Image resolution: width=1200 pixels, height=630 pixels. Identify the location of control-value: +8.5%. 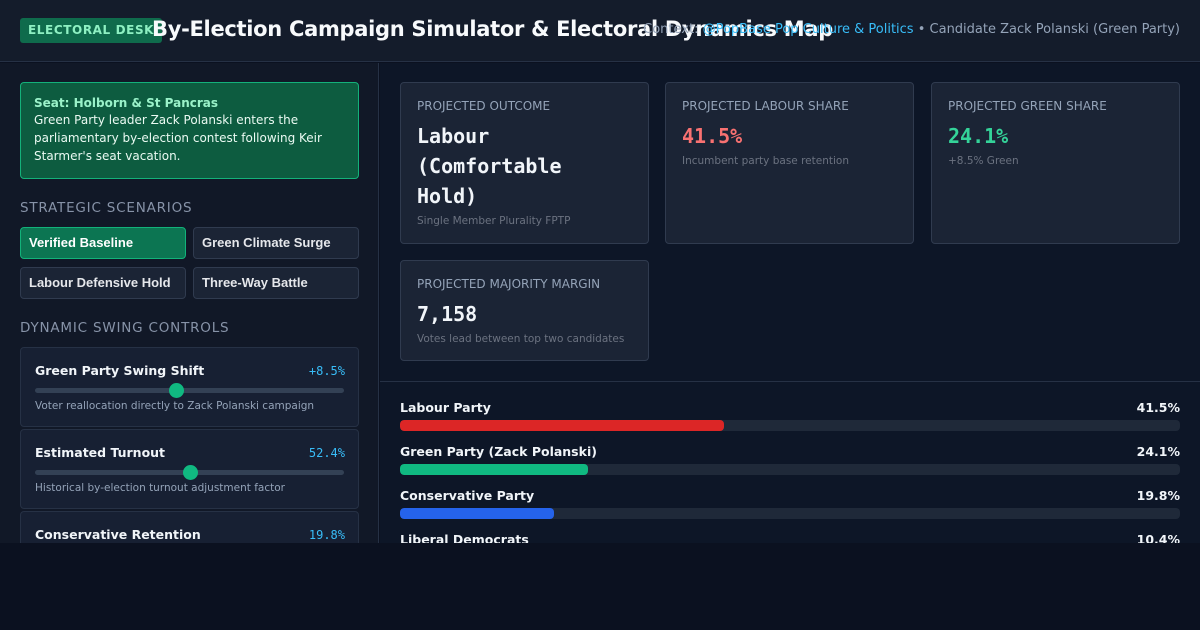
(326, 371).